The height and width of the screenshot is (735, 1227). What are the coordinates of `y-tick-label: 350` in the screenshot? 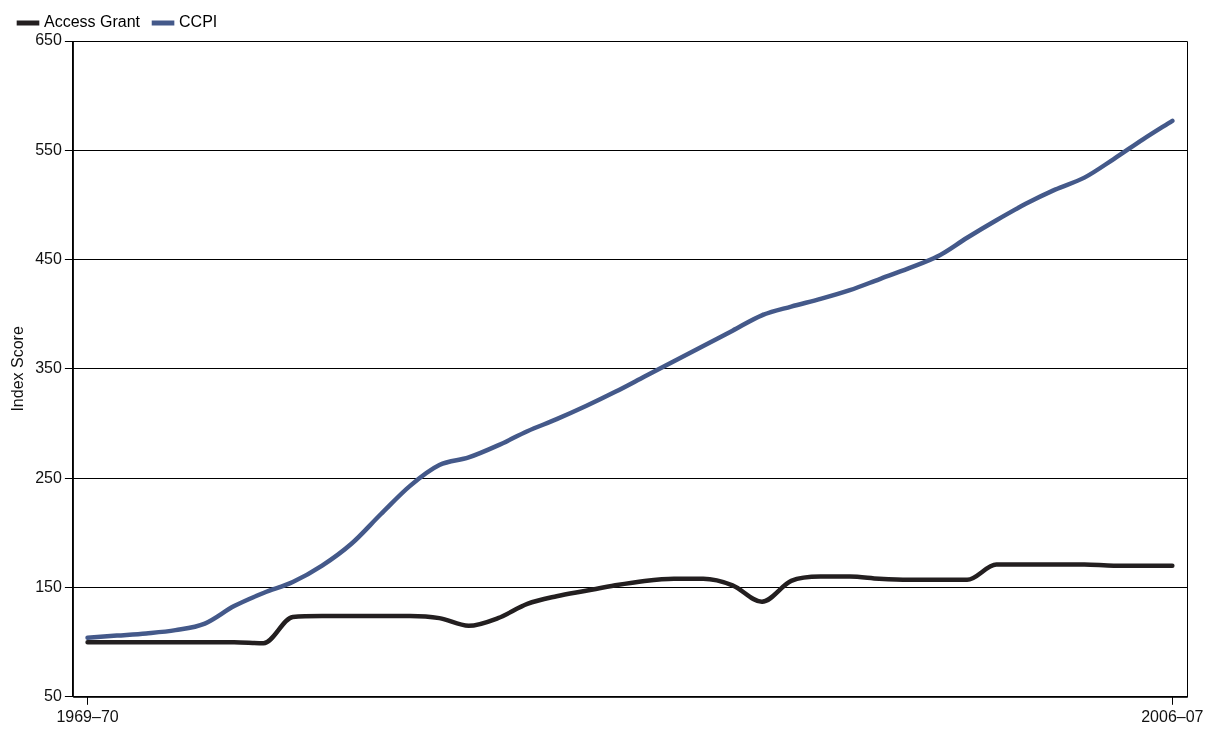 It's located at (48, 368).